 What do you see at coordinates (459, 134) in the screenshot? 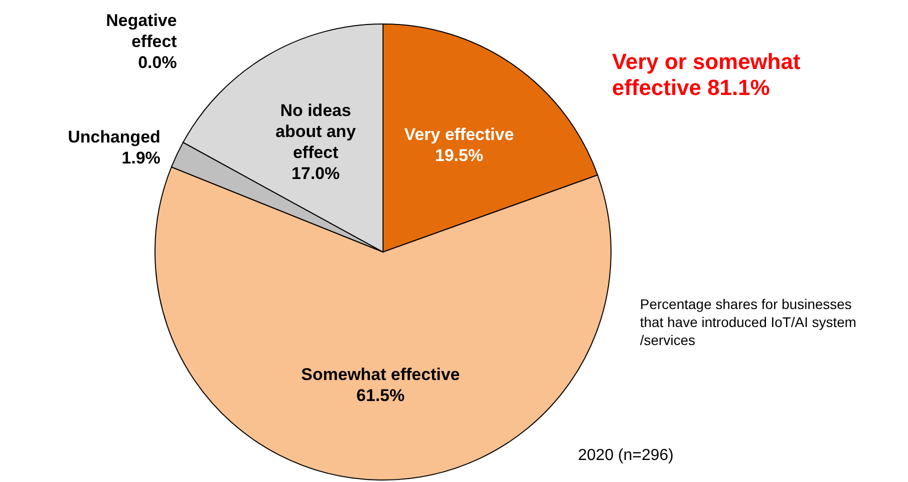
I see `slice-label: Very effective` at bounding box center [459, 134].